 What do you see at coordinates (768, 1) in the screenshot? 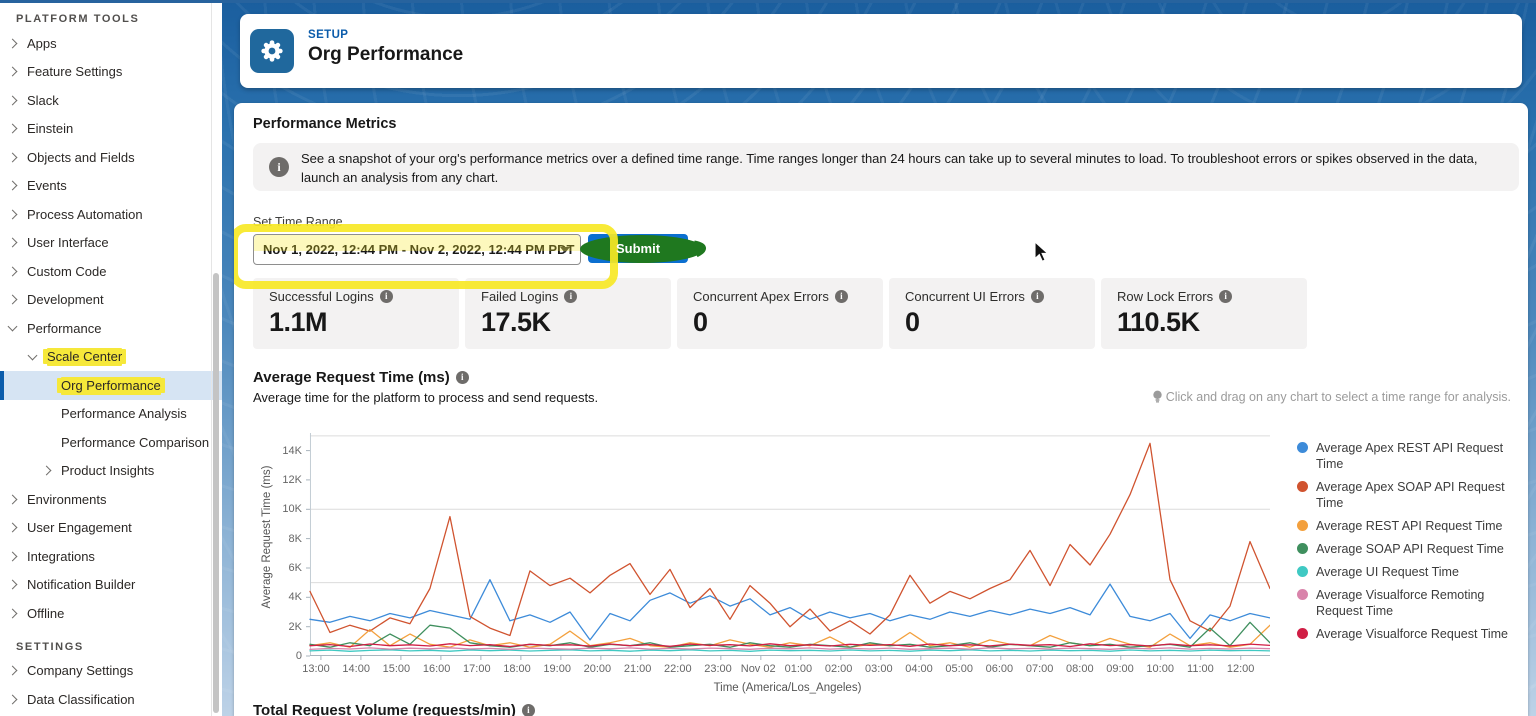
I see `window-top-edge` at bounding box center [768, 1].